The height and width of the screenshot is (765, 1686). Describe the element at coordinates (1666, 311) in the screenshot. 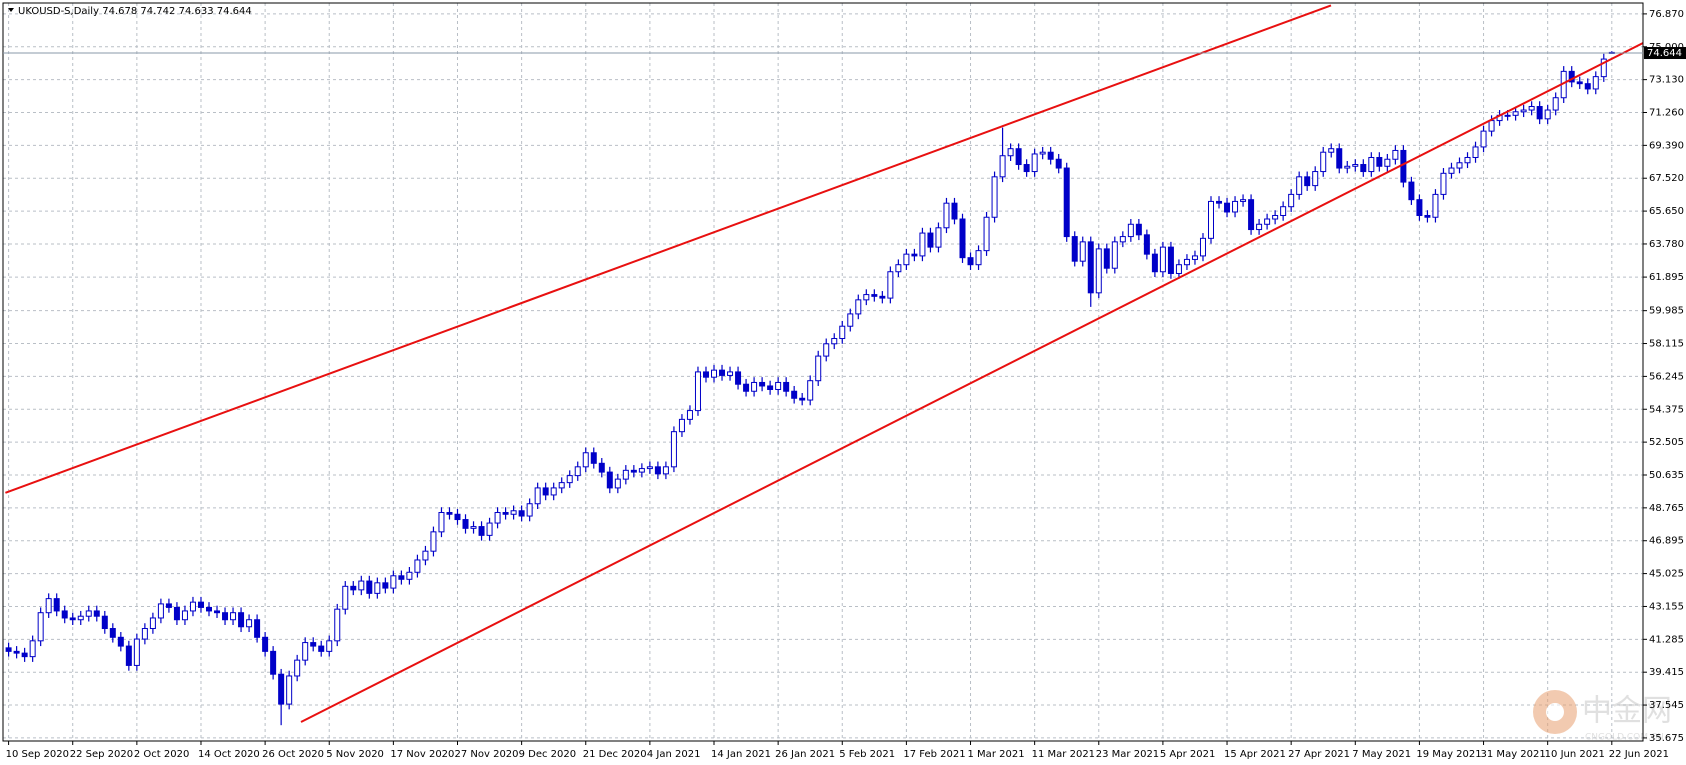

I see `y-tick-label: 59.985` at that location.